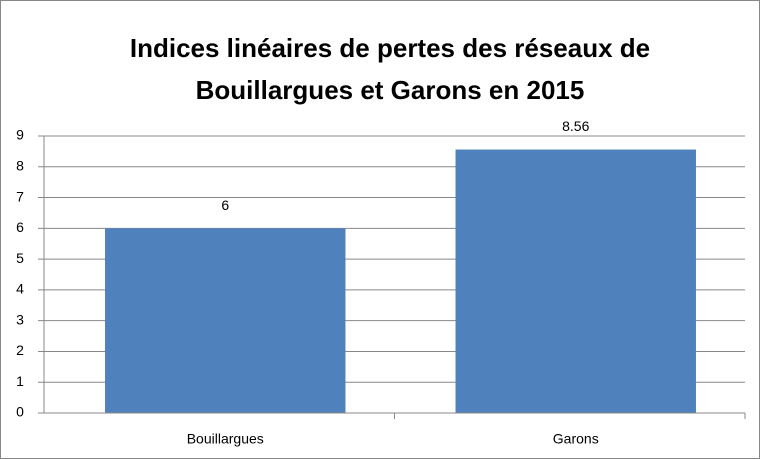 The image size is (760, 459). Describe the element at coordinates (20, 196) in the screenshot. I see `y-tick-label: 7` at that location.